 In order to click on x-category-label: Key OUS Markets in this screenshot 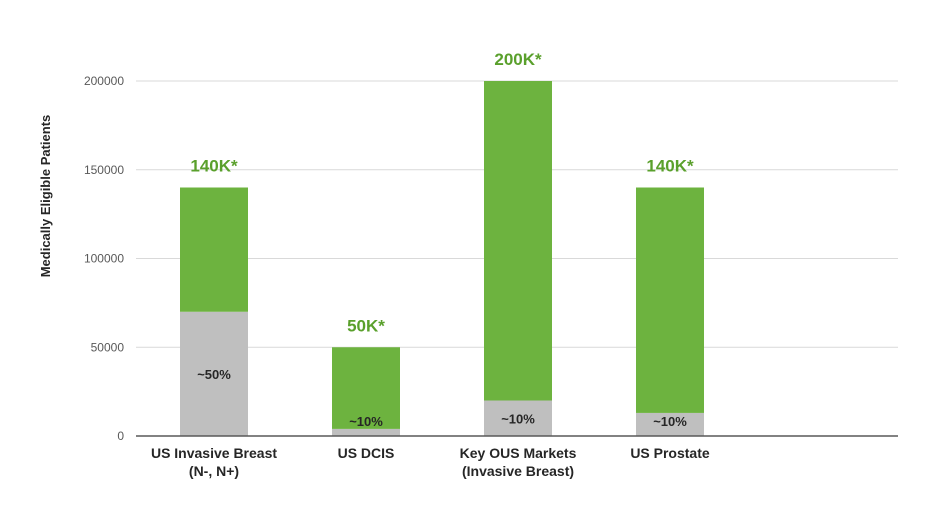, I will do `click(518, 453)`.